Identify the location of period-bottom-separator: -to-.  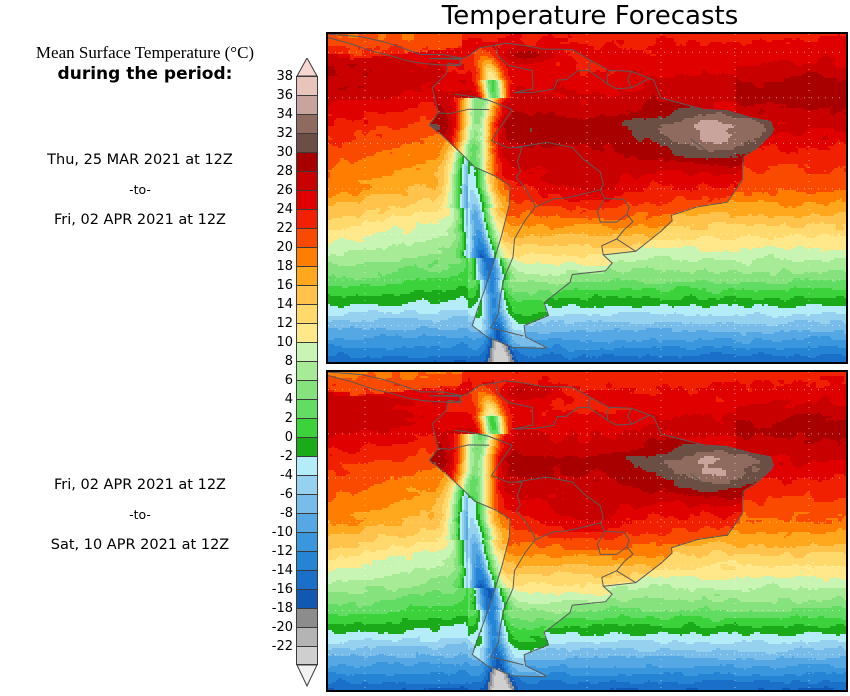
(140, 514).